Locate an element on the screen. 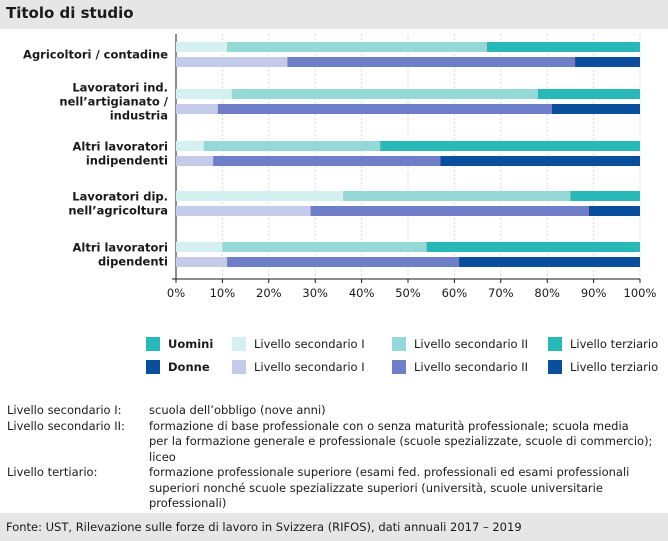 The height and width of the screenshot is (541, 668). legend-series-label: Donne is located at coordinates (189, 367).